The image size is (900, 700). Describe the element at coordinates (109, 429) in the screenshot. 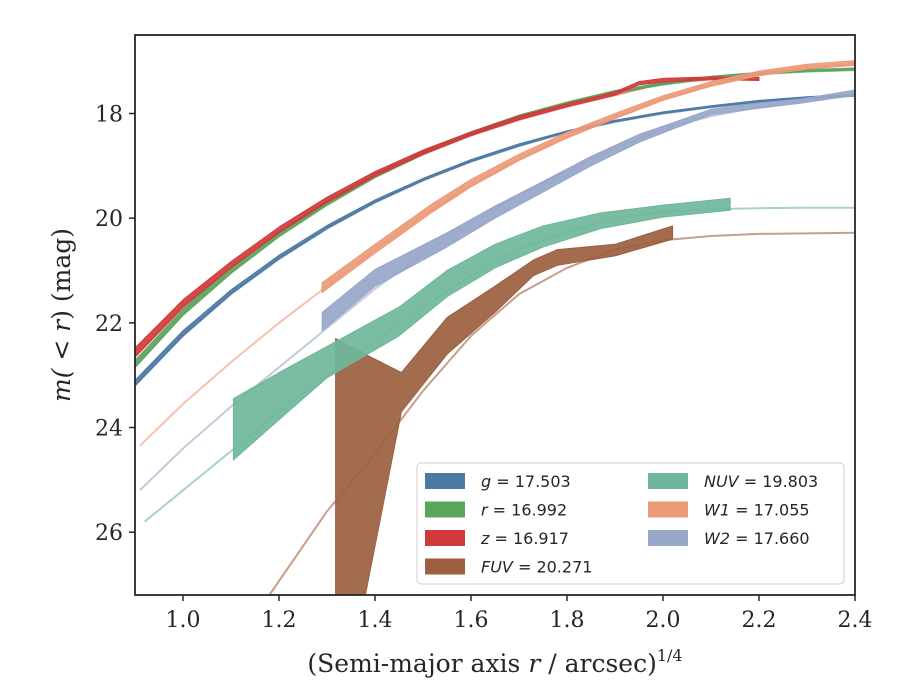

I see `y-tick-label: 24` at that location.